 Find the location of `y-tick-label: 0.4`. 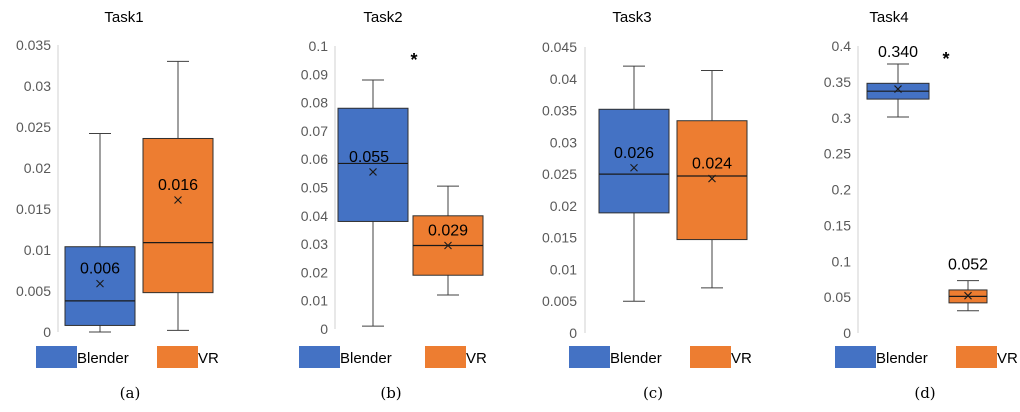

y-tick-label: 0.4 is located at coordinates (842, 46).